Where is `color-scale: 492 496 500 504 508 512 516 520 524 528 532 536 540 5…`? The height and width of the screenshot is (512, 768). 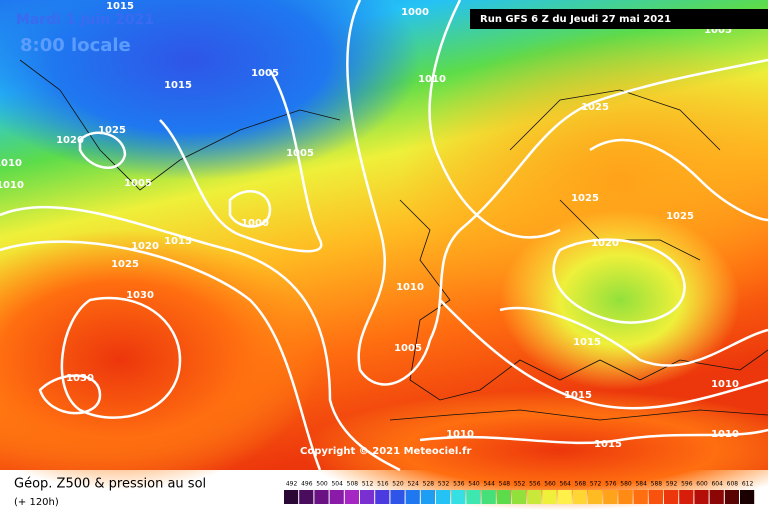 color-scale: 492 496 500 504 508 512 516 520 524 528 532 536 540 5… is located at coordinates (519, 492).